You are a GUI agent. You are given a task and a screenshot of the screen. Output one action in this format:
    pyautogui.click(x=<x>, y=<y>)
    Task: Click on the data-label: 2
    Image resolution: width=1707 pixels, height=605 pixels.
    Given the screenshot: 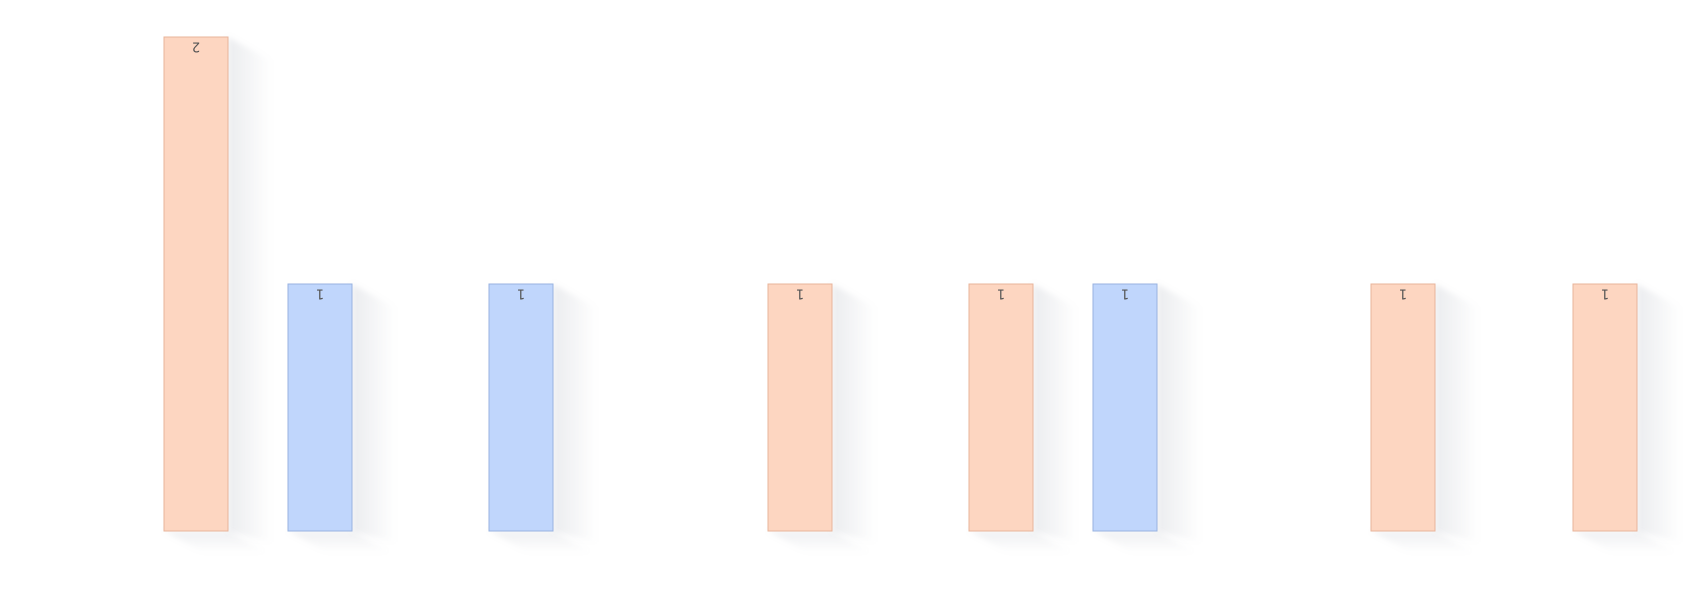 What is the action you would take?
    pyautogui.click(x=196, y=46)
    